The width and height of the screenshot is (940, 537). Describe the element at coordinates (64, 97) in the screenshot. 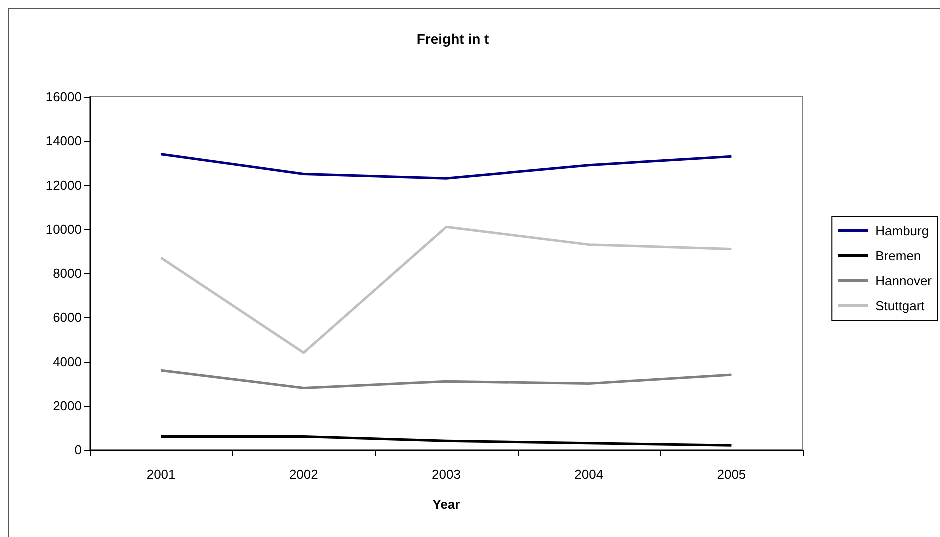

I see `y-tick-label: 16000` at that location.